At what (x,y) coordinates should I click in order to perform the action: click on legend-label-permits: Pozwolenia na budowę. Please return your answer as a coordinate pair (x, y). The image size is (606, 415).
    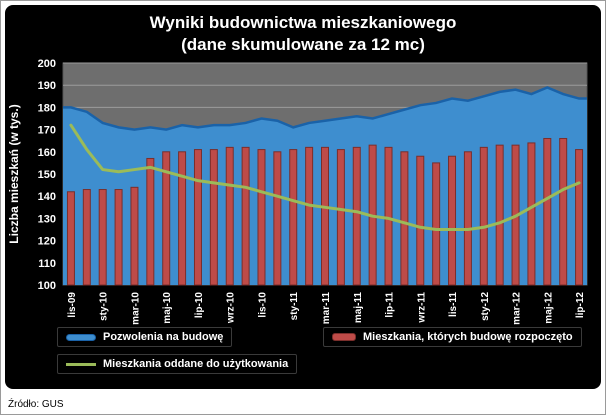
    Looking at the image, I should click on (163, 337).